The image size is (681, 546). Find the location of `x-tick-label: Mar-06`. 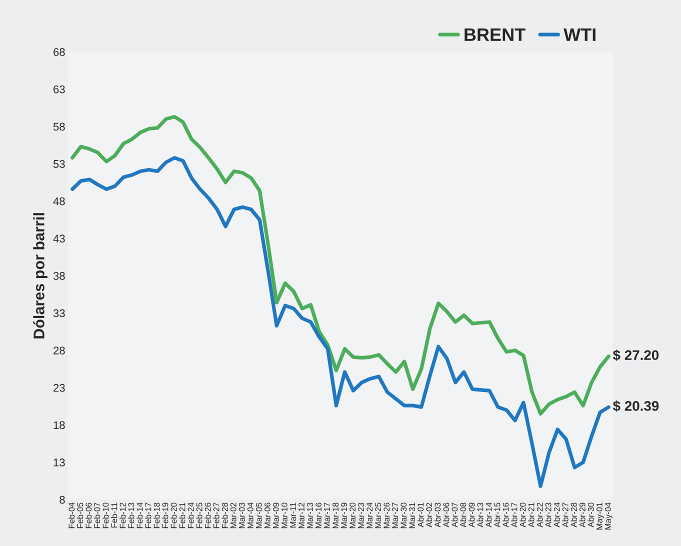

x-tick-label: Mar-06 is located at coordinates (267, 515).